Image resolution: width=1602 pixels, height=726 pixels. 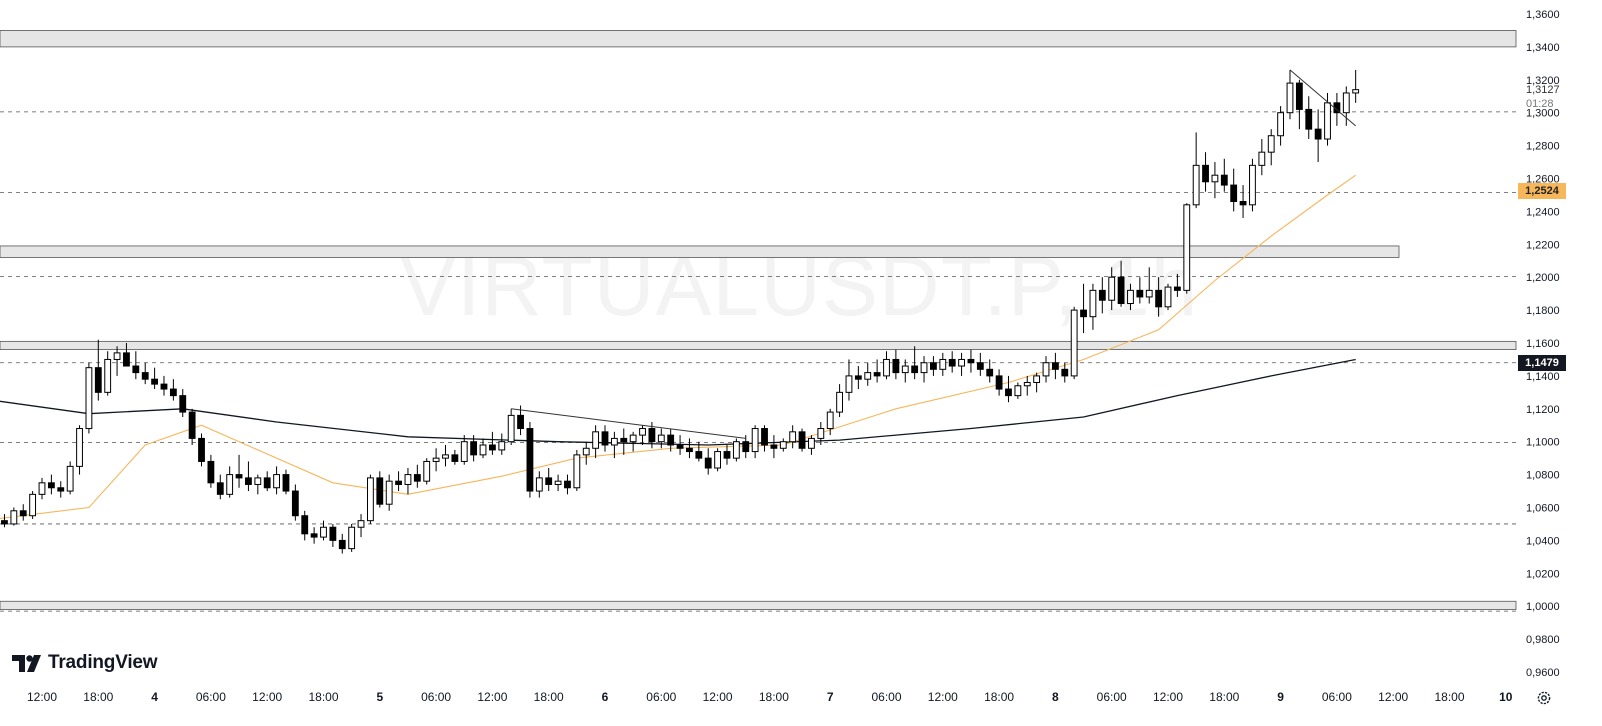 What do you see at coordinates (605, 697) in the screenshot?
I see `time-tick-label: 6` at bounding box center [605, 697].